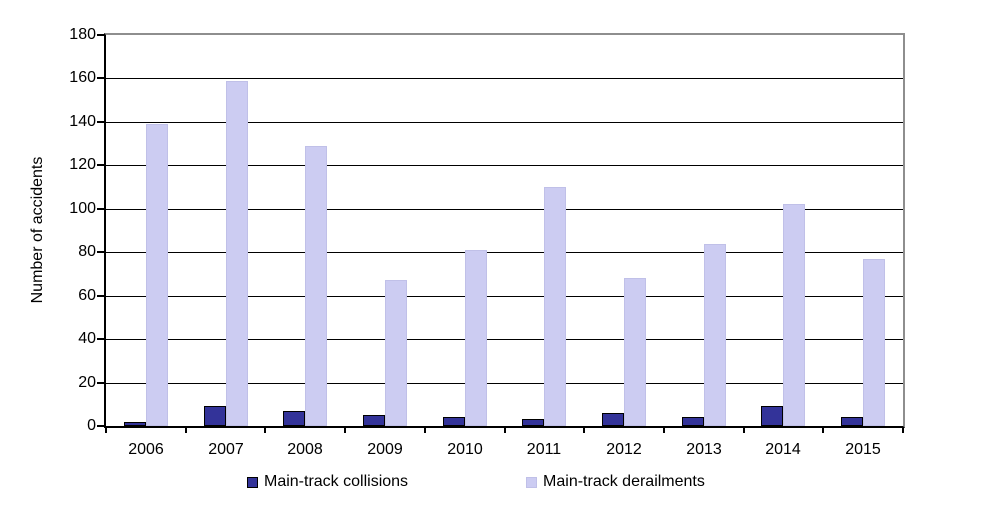 This screenshot has height=513, width=1000. Describe the element at coordinates (82, 121) in the screenshot. I see `y-axis-label-140: 140` at that location.